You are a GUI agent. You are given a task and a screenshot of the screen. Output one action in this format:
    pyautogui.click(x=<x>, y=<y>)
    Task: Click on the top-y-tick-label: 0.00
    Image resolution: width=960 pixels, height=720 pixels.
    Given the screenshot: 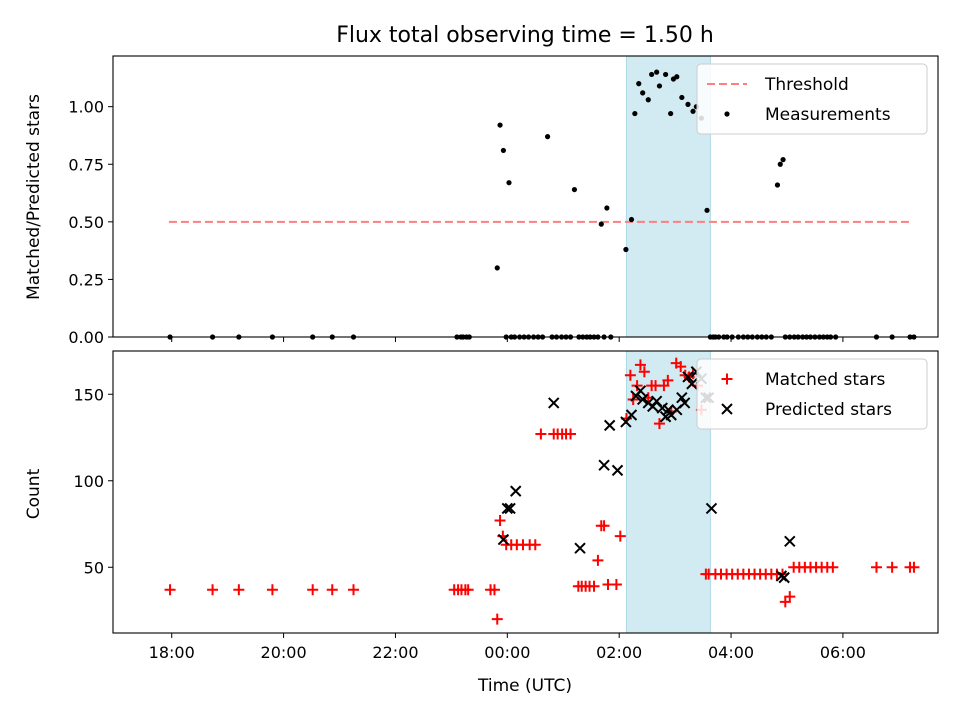 What is the action you would take?
    pyautogui.click(x=86, y=337)
    